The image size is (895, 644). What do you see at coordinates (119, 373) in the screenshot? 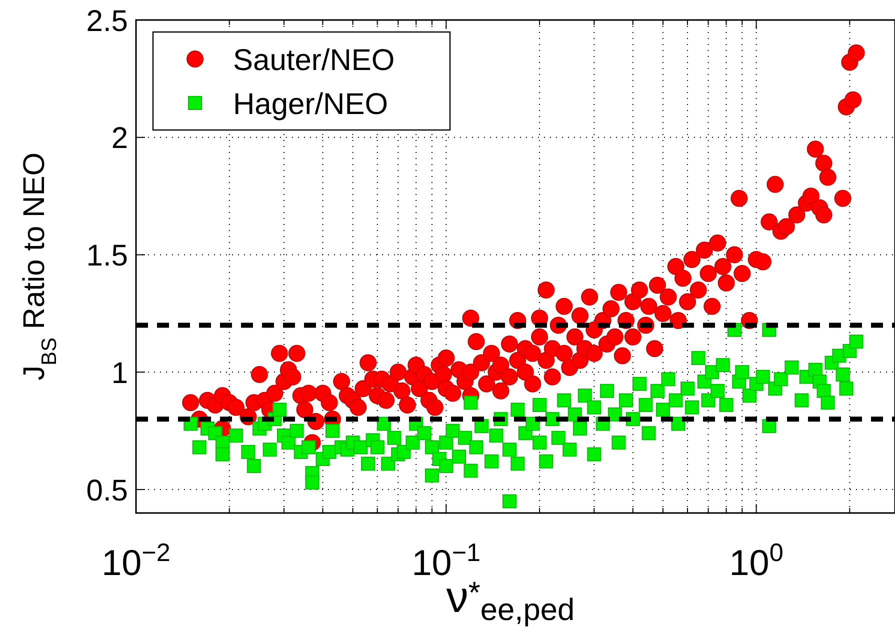
I see `y-tick-label: 1` at bounding box center [119, 373].